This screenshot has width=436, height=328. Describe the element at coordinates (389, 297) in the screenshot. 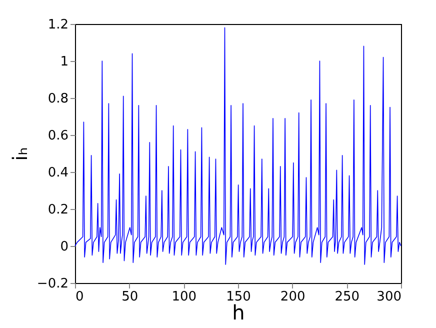

I see `x-tick-label: 300` at that location.